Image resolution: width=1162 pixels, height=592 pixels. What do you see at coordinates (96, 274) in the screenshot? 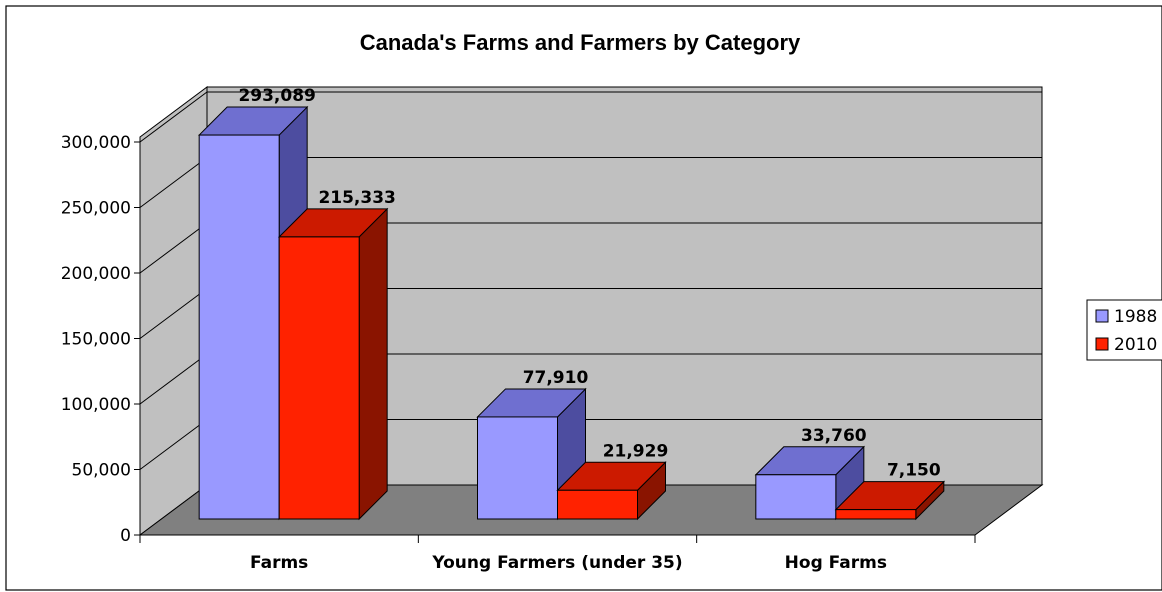
I see `y-tick-label: 200,000` at bounding box center [96, 274].